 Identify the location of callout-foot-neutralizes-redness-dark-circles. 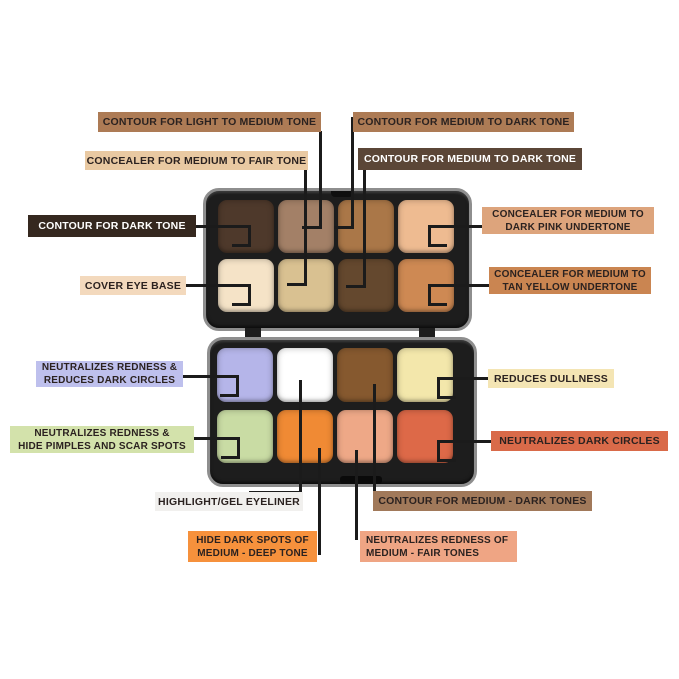
(229, 395).